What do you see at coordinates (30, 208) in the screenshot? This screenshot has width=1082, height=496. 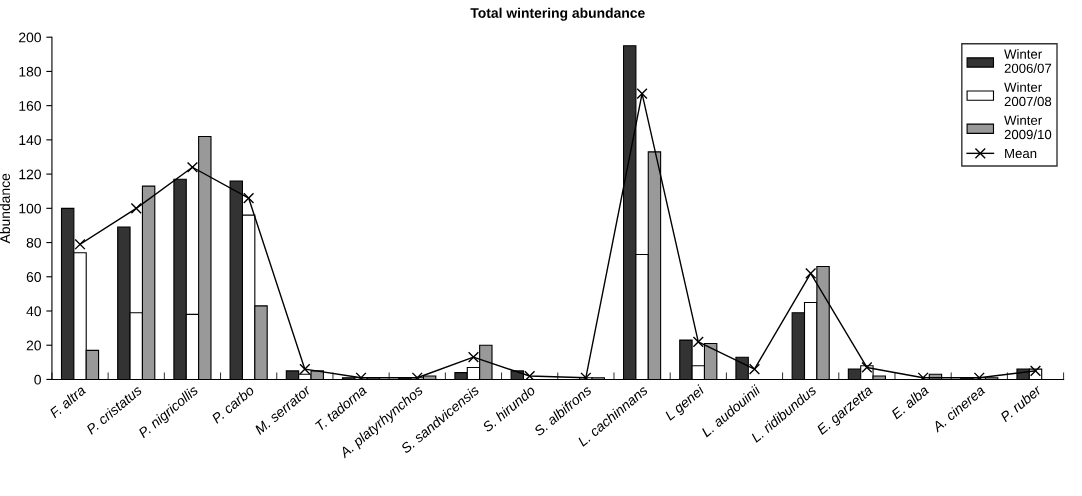 I see `y-tick-label: 100` at bounding box center [30, 208].